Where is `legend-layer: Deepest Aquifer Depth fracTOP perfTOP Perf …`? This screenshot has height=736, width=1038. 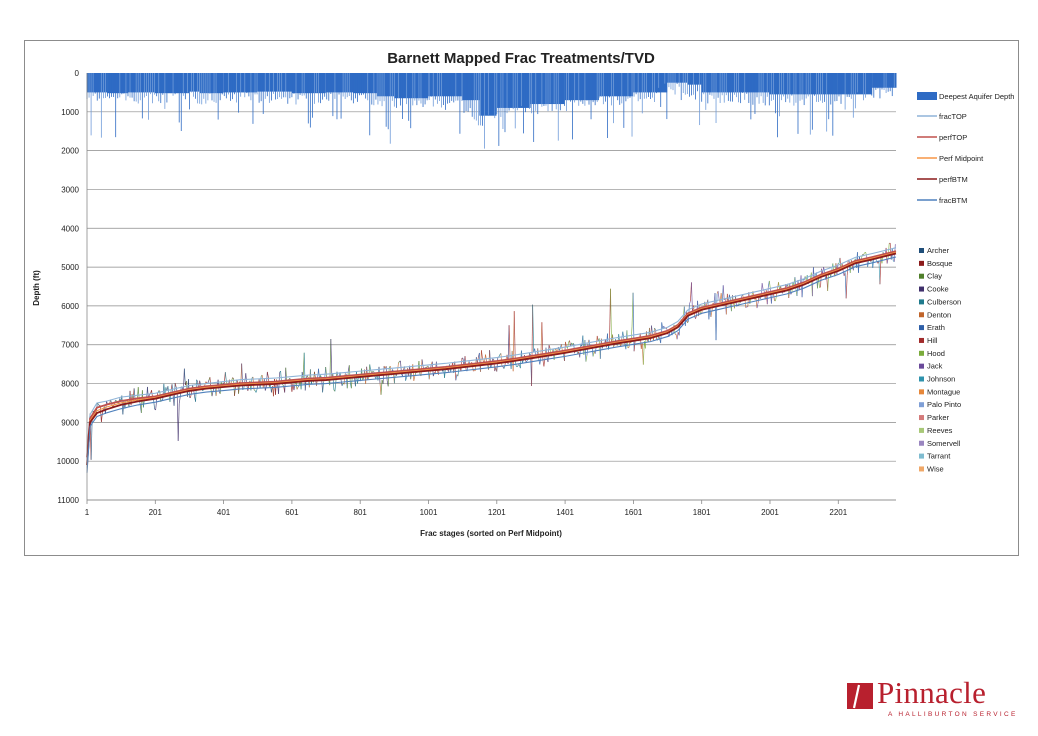
legend-layer: Deepest Aquifer Depth fracTOP perfTOP Perf … is located at coordinates (965, 148).